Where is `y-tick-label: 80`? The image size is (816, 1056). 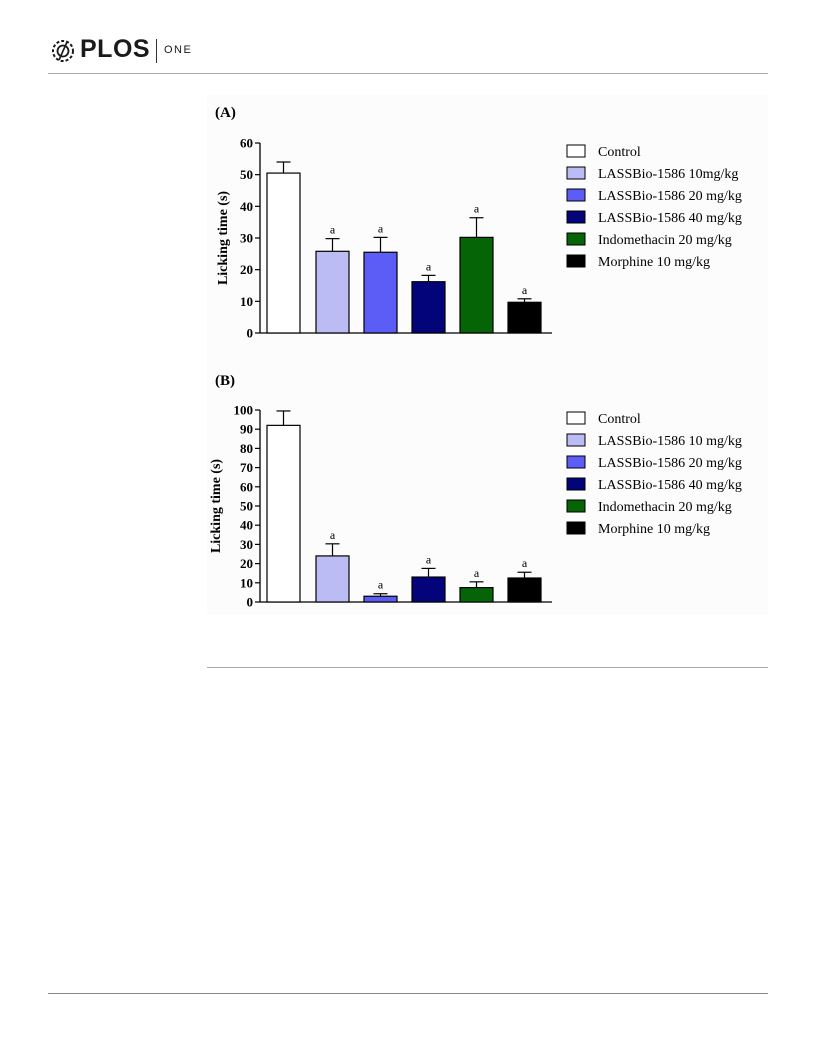 y-tick-label: 80 is located at coordinates (246, 448).